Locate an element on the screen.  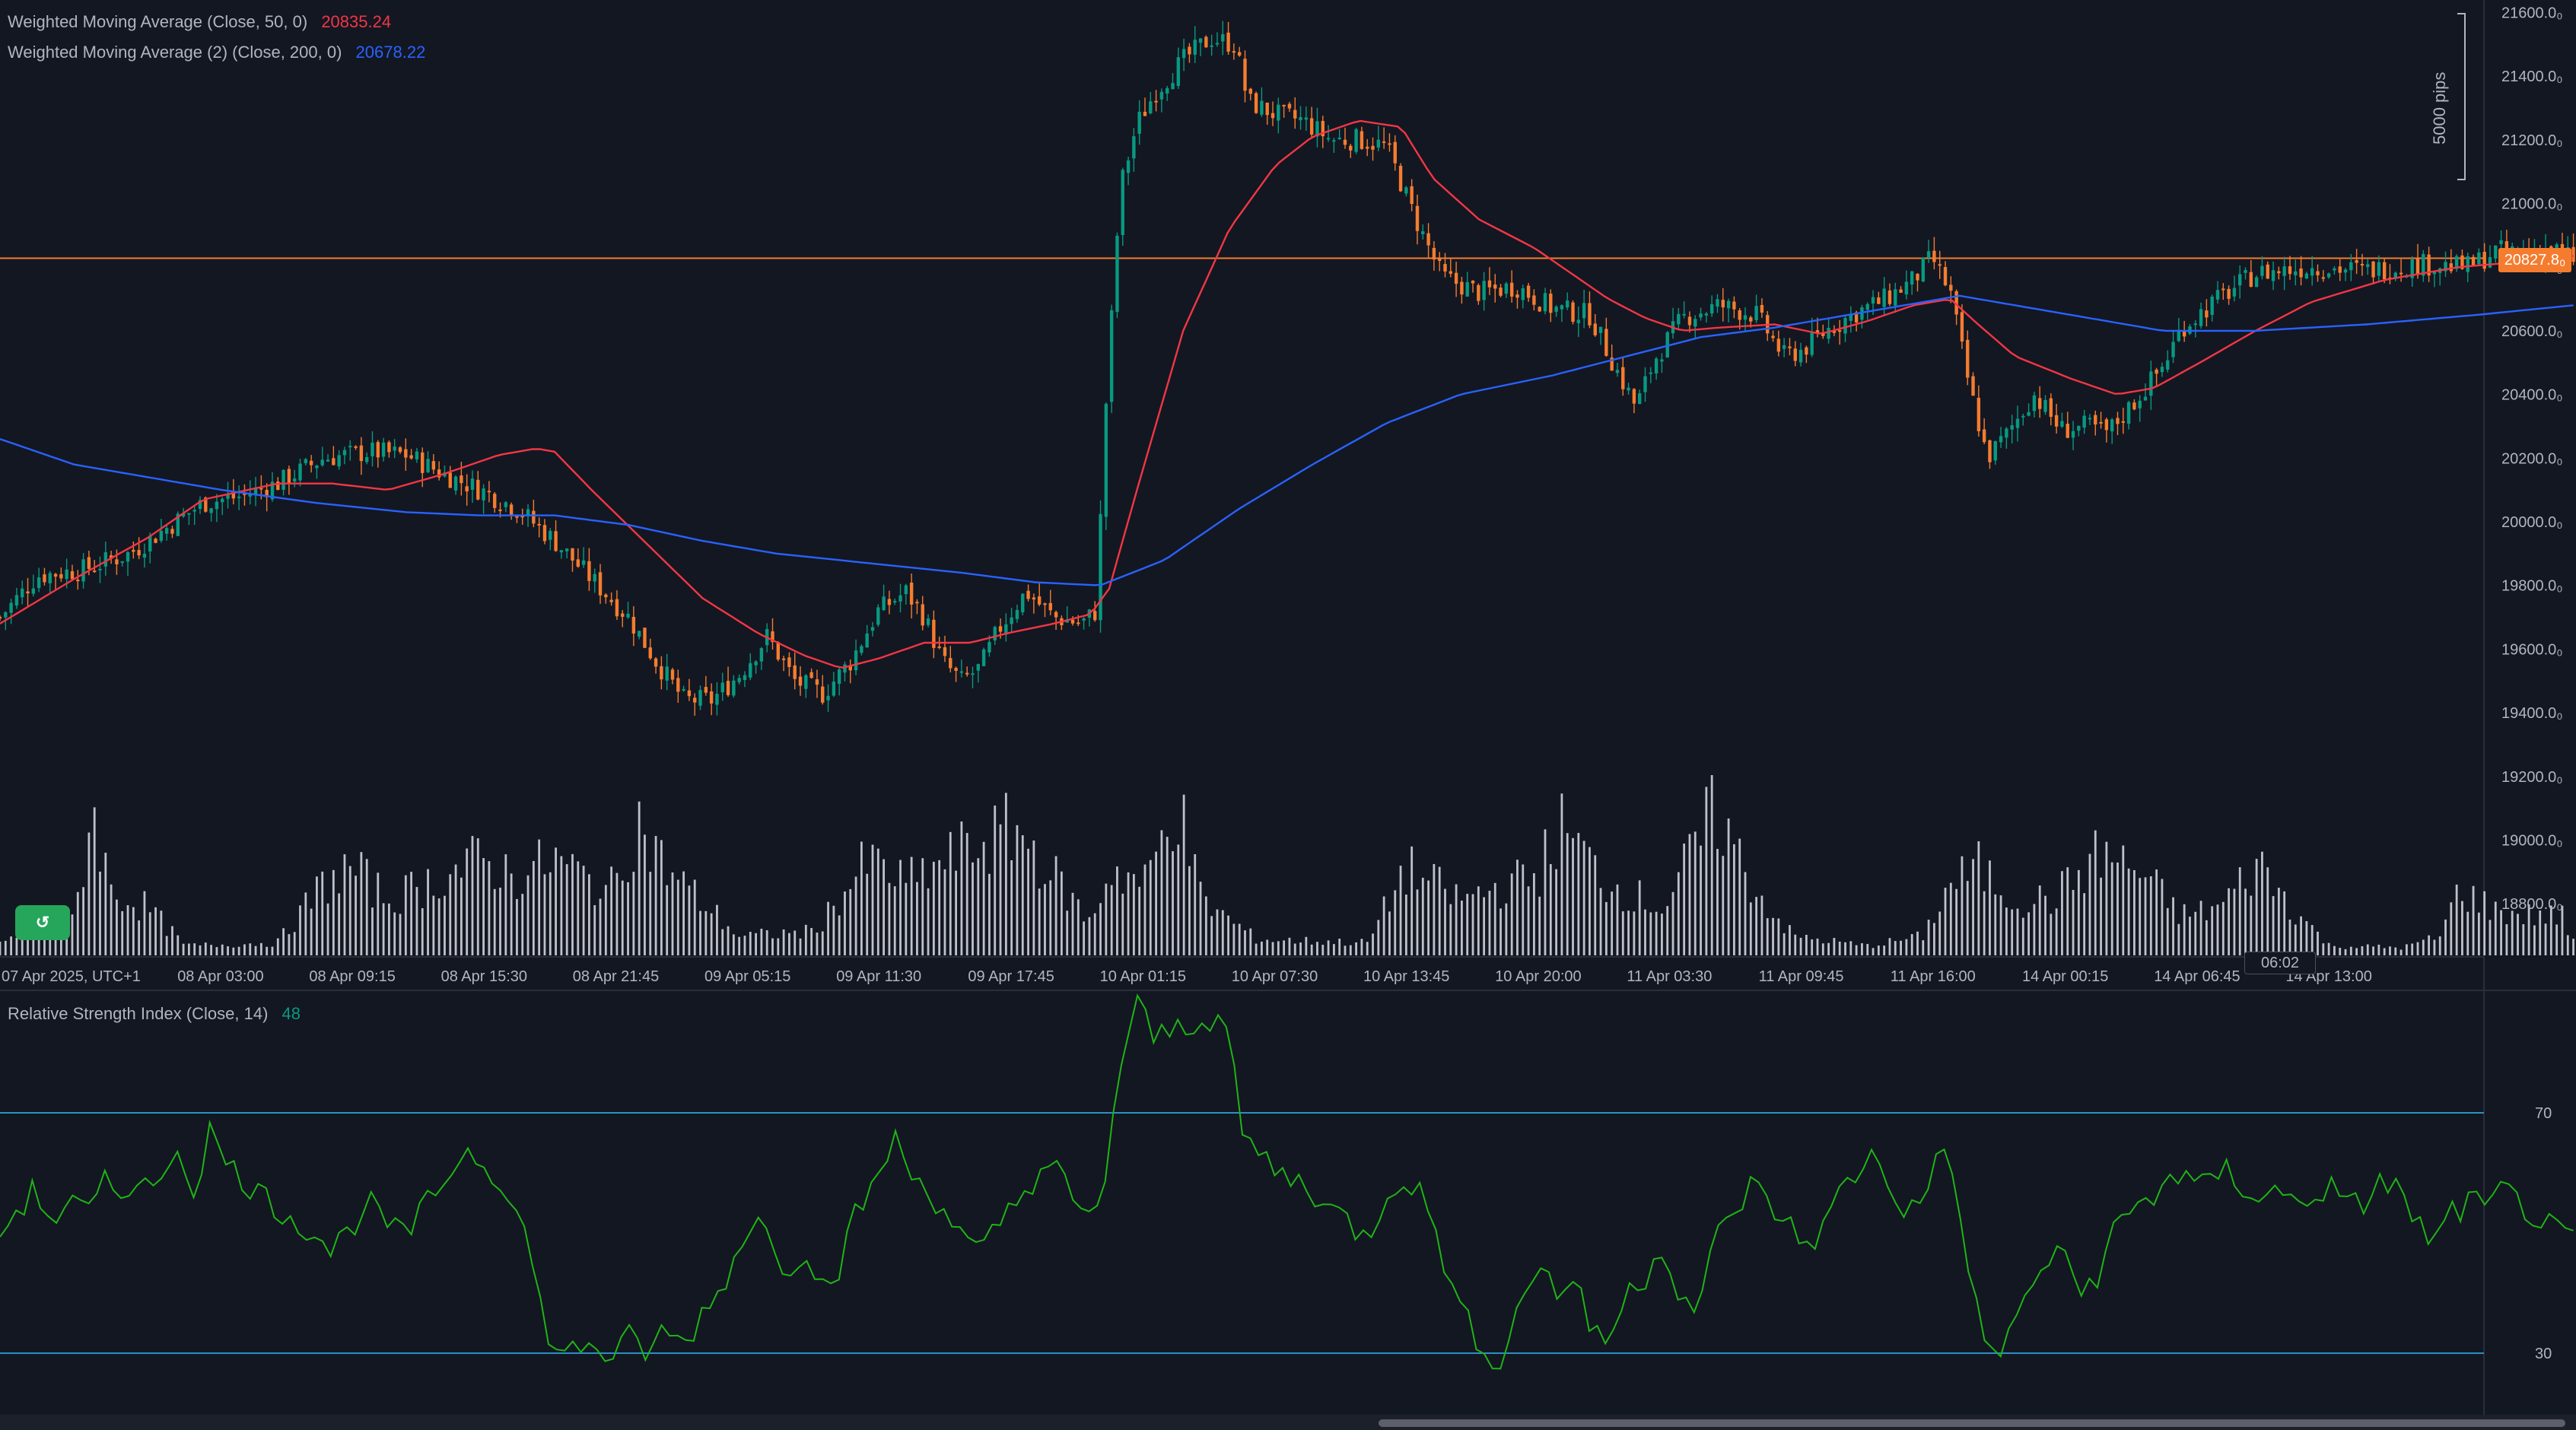
time-tick-label: 14 Apr 00:15 is located at coordinates (2065, 976).